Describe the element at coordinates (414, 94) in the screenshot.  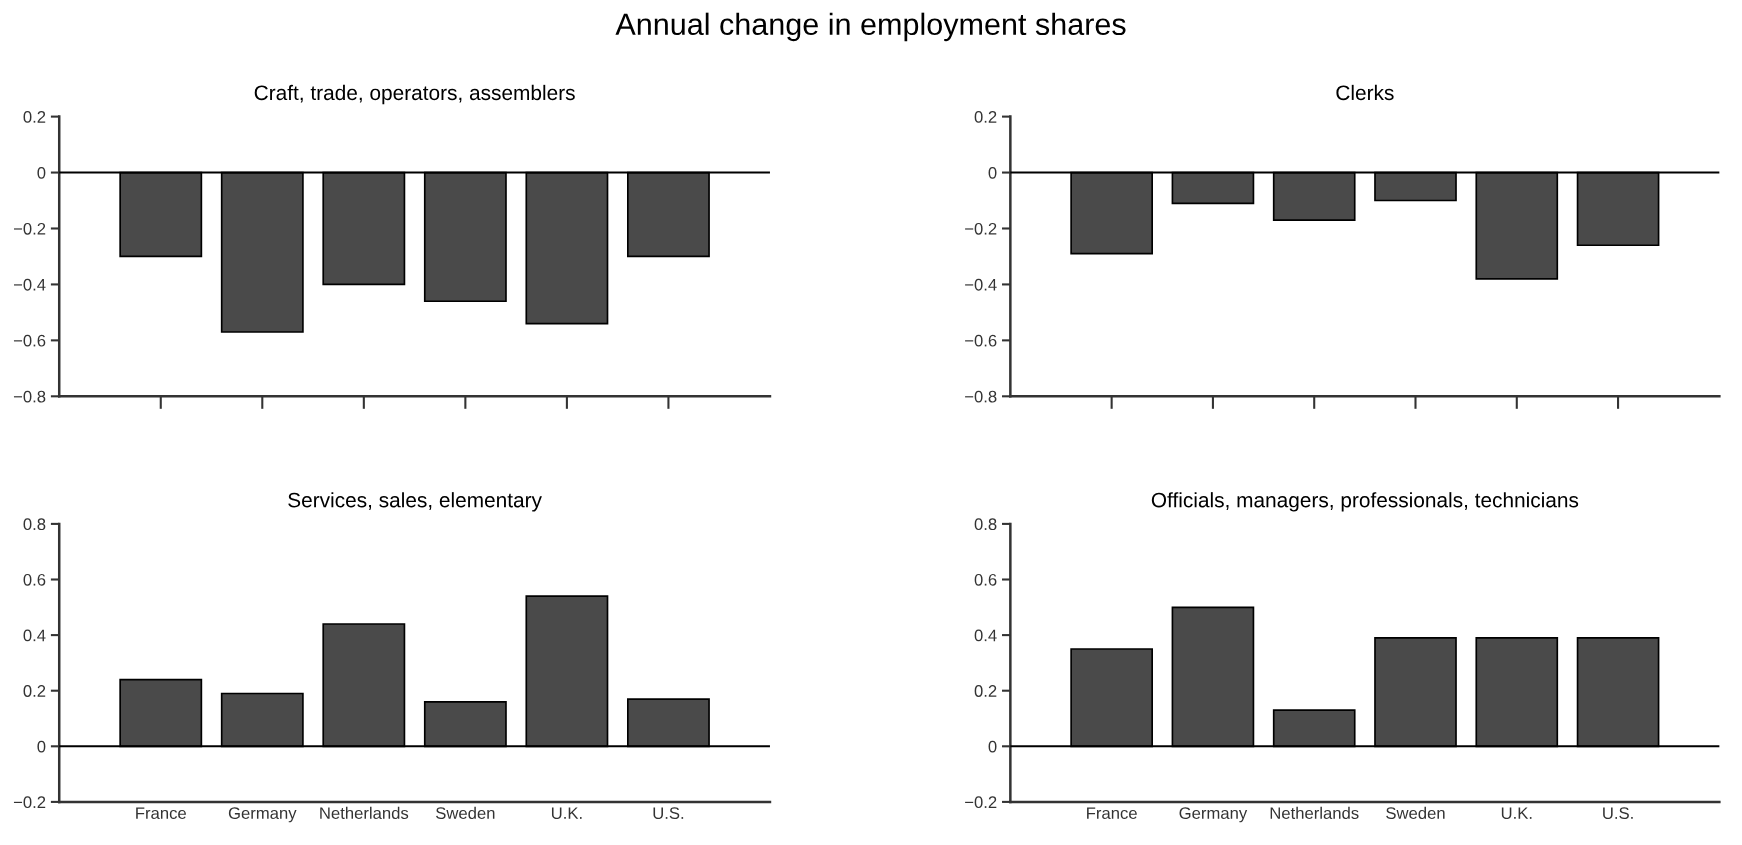
I see `chart-subtitle: Craft, trade, operators, assemblers` at that location.